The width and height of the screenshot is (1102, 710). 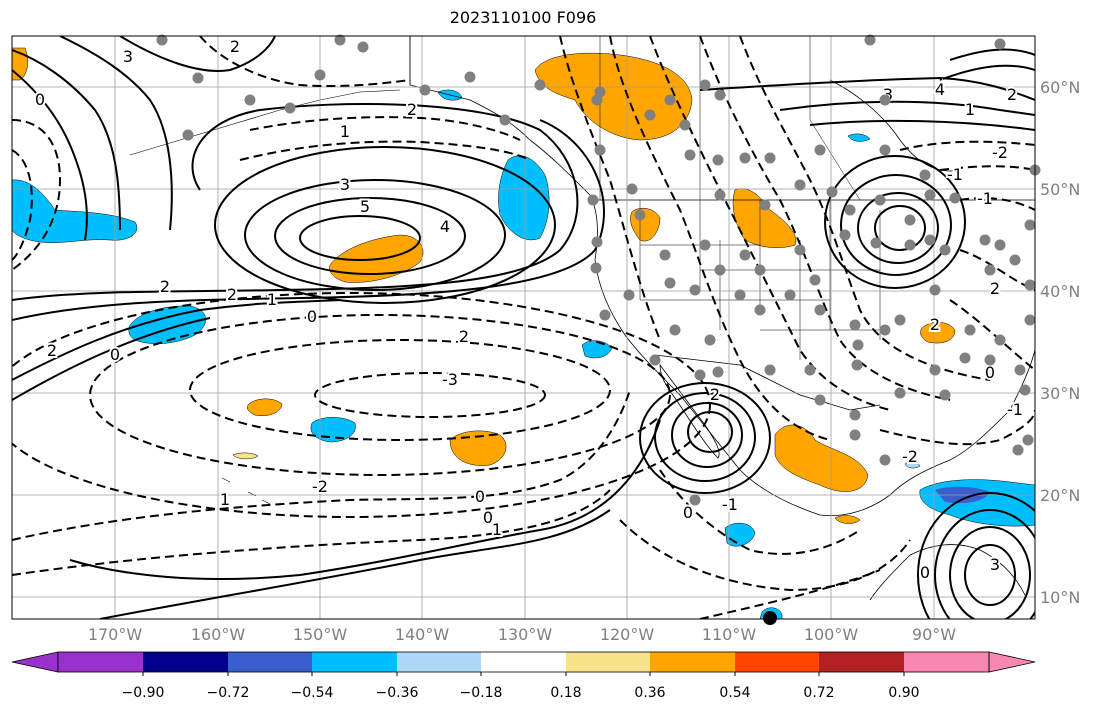 What do you see at coordinates (422, 634) in the screenshot?
I see `lon-label: 140°W` at bounding box center [422, 634].